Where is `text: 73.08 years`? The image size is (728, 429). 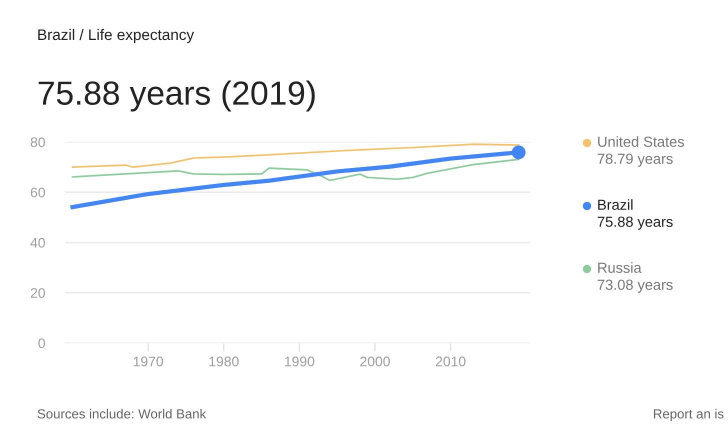 text: 73.08 years is located at coordinates (635, 286).